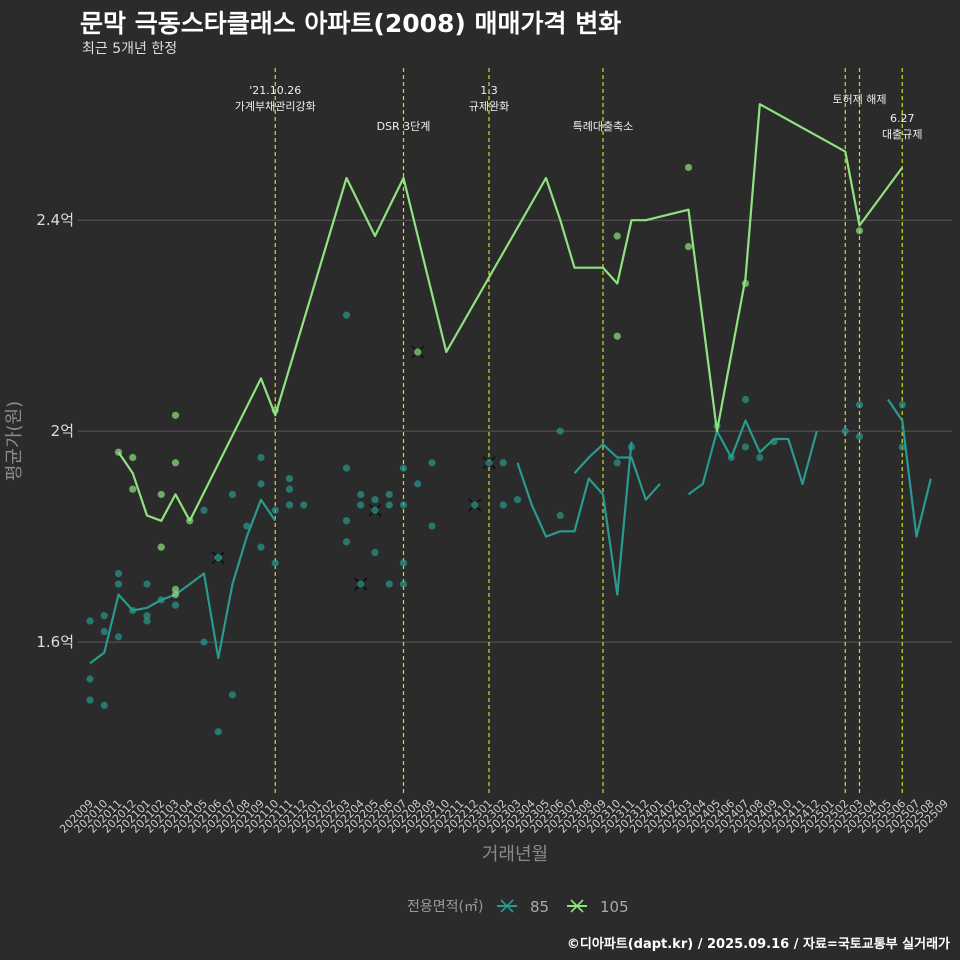 Image resolution: width=960 pixels, height=960 pixels. What do you see at coordinates (489, 90) in the screenshot?
I see `event-annotation: 1.3` at bounding box center [489, 90].